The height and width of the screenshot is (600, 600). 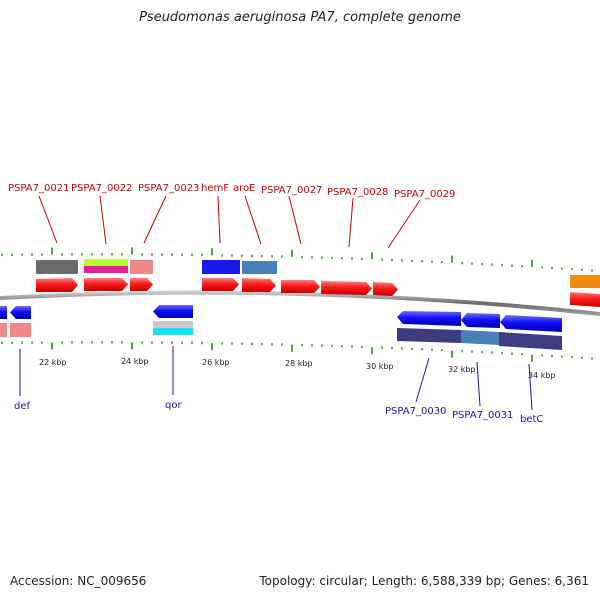 What do you see at coordinates (168, 188) in the screenshot?
I see `gene-label: PSPA7_0023` at bounding box center [168, 188].